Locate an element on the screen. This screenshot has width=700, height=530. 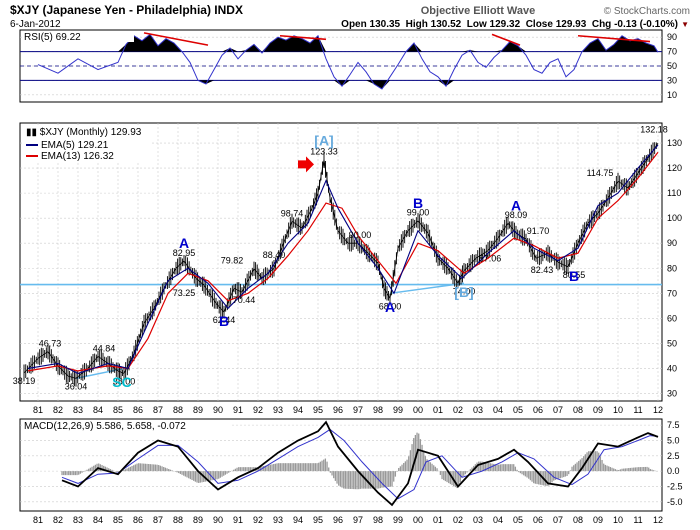
price-value-label: 132.18 is located at coordinates (654, 130).